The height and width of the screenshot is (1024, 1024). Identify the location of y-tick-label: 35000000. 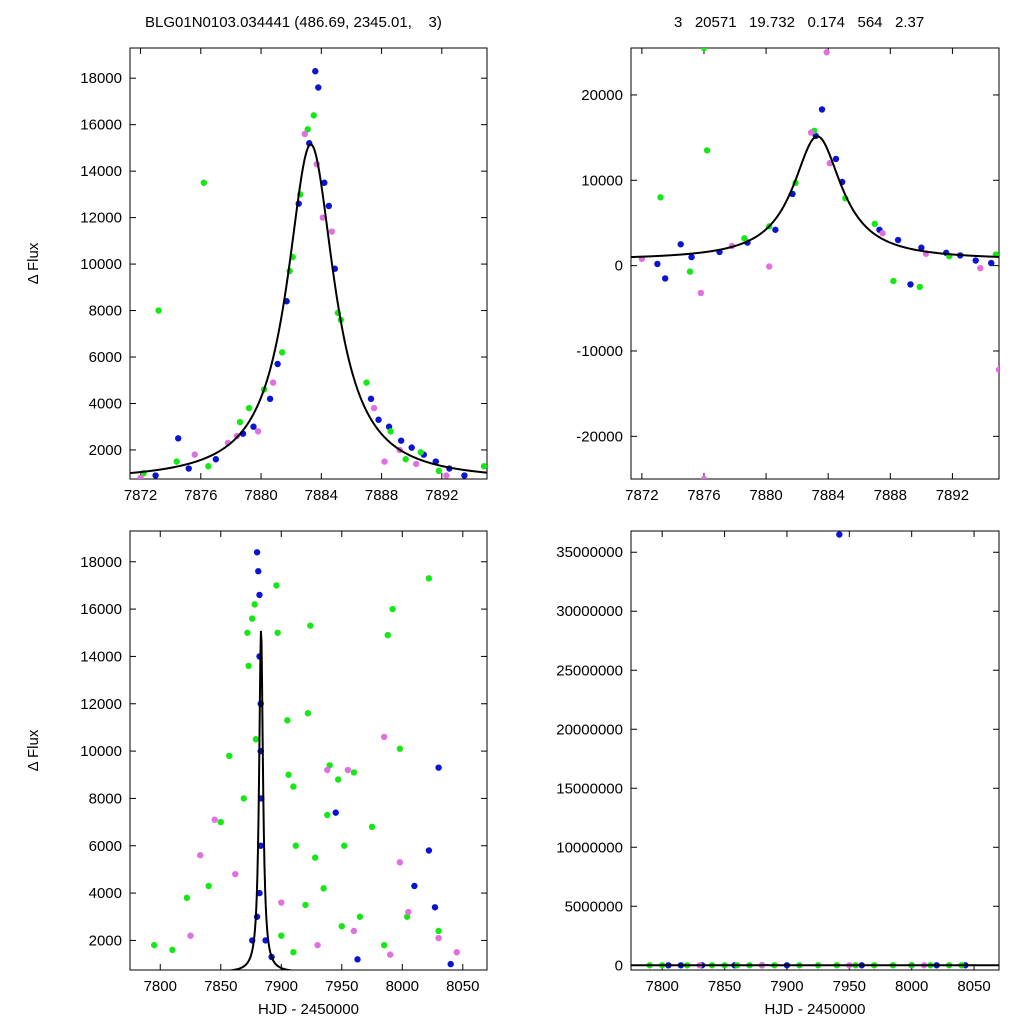
(589, 552).